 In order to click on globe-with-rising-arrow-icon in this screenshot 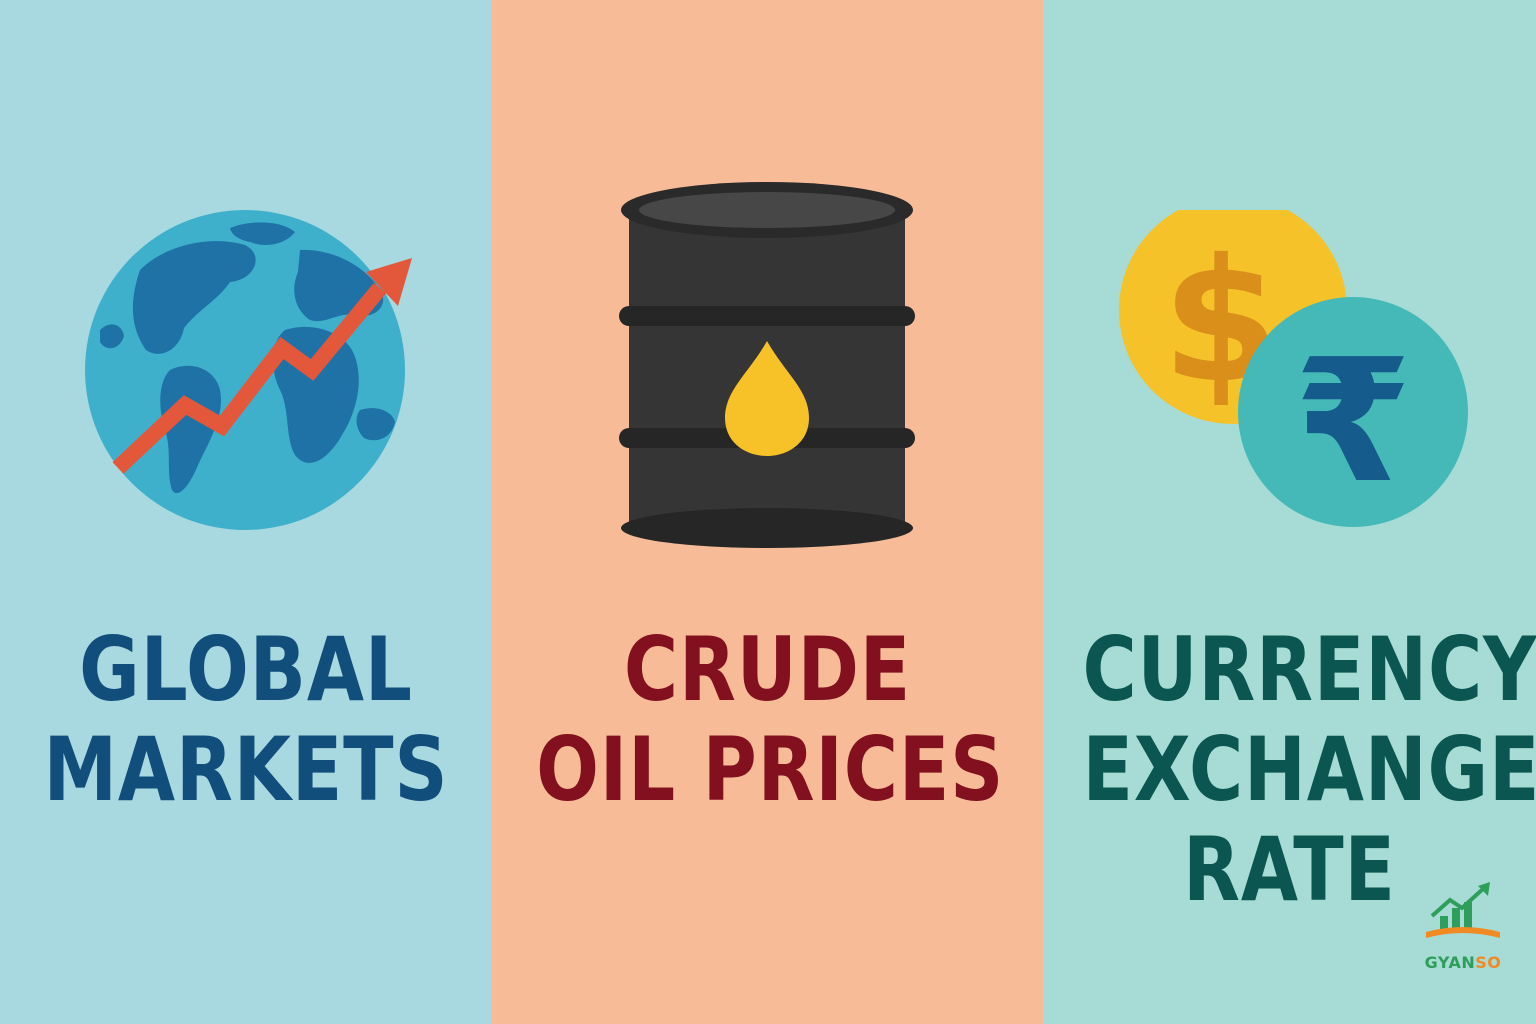, I will do `click(255, 375)`.